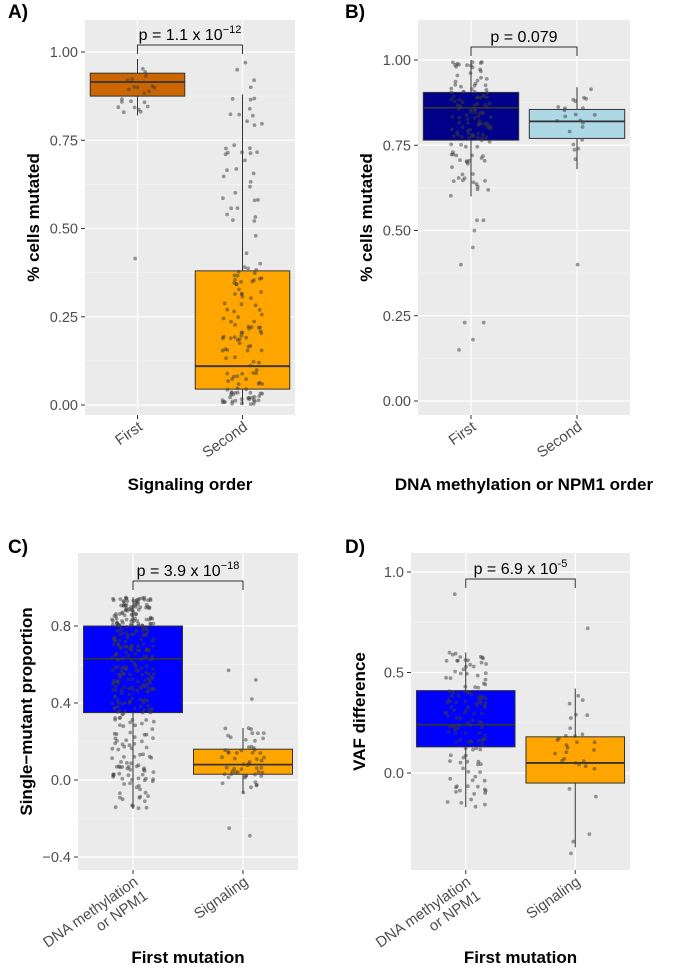 This screenshot has height=975, width=685. Describe the element at coordinates (187, 957) in the screenshot. I see `x-axis-title: First mutation` at that location.